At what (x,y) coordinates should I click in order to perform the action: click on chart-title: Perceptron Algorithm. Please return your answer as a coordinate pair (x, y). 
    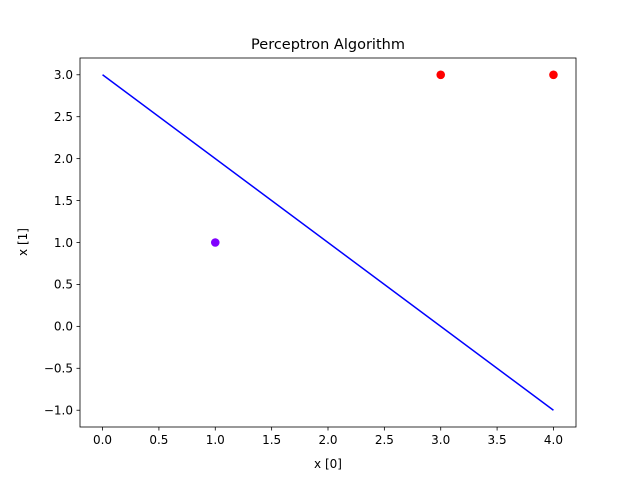
    Looking at the image, I should click on (328, 45).